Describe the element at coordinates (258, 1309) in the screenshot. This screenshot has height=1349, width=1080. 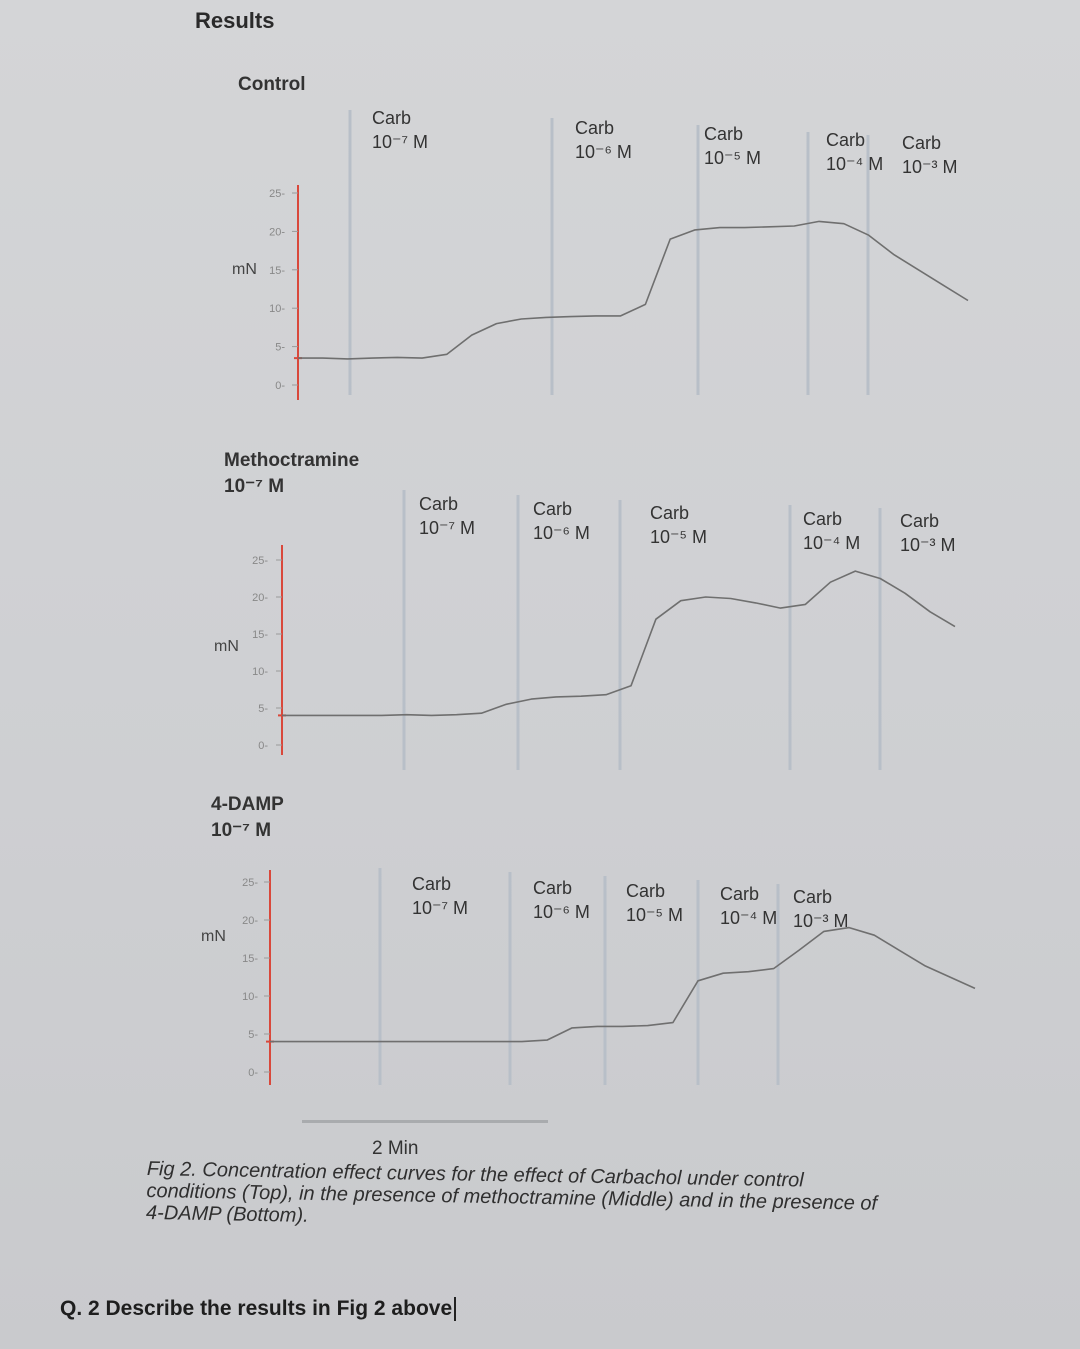
I see `question-text: Q. 2 Describe the results in Fig 2 above` at that location.